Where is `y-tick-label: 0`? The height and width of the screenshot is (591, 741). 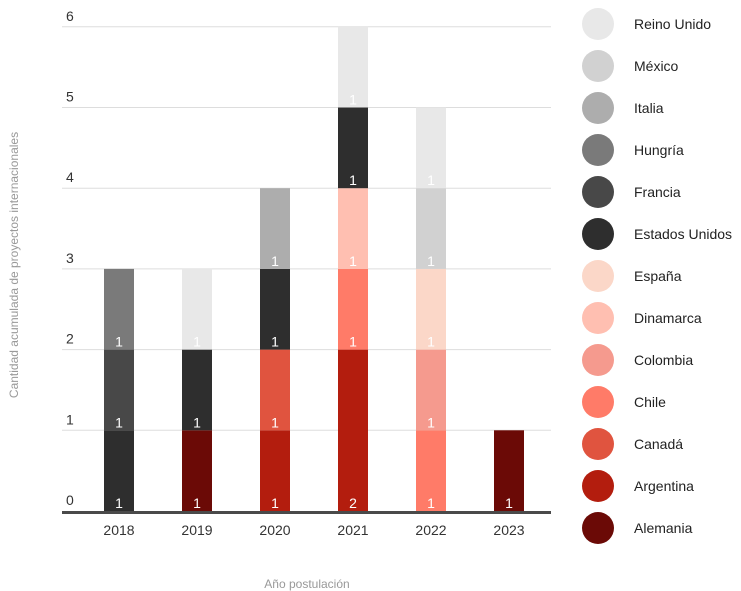 y-tick-label: 0 is located at coordinates (70, 500).